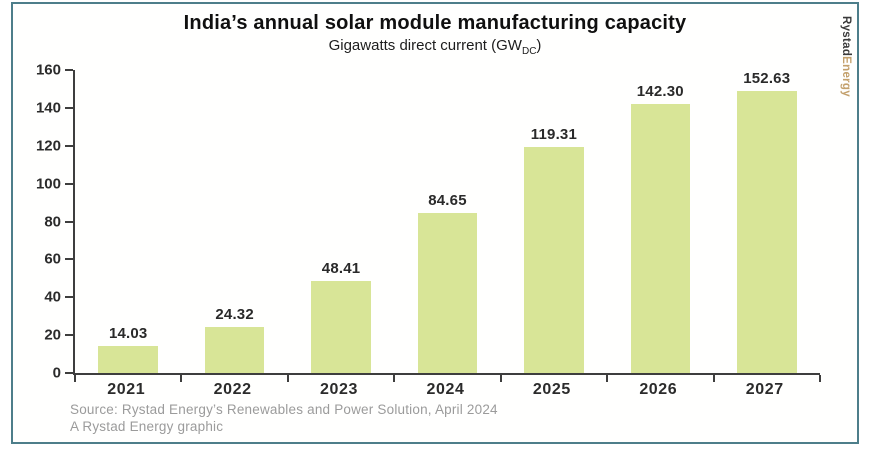  Describe the element at coordinates (554, 135) in the screenshot. I see `bar-value-label: 119.31` at that location.